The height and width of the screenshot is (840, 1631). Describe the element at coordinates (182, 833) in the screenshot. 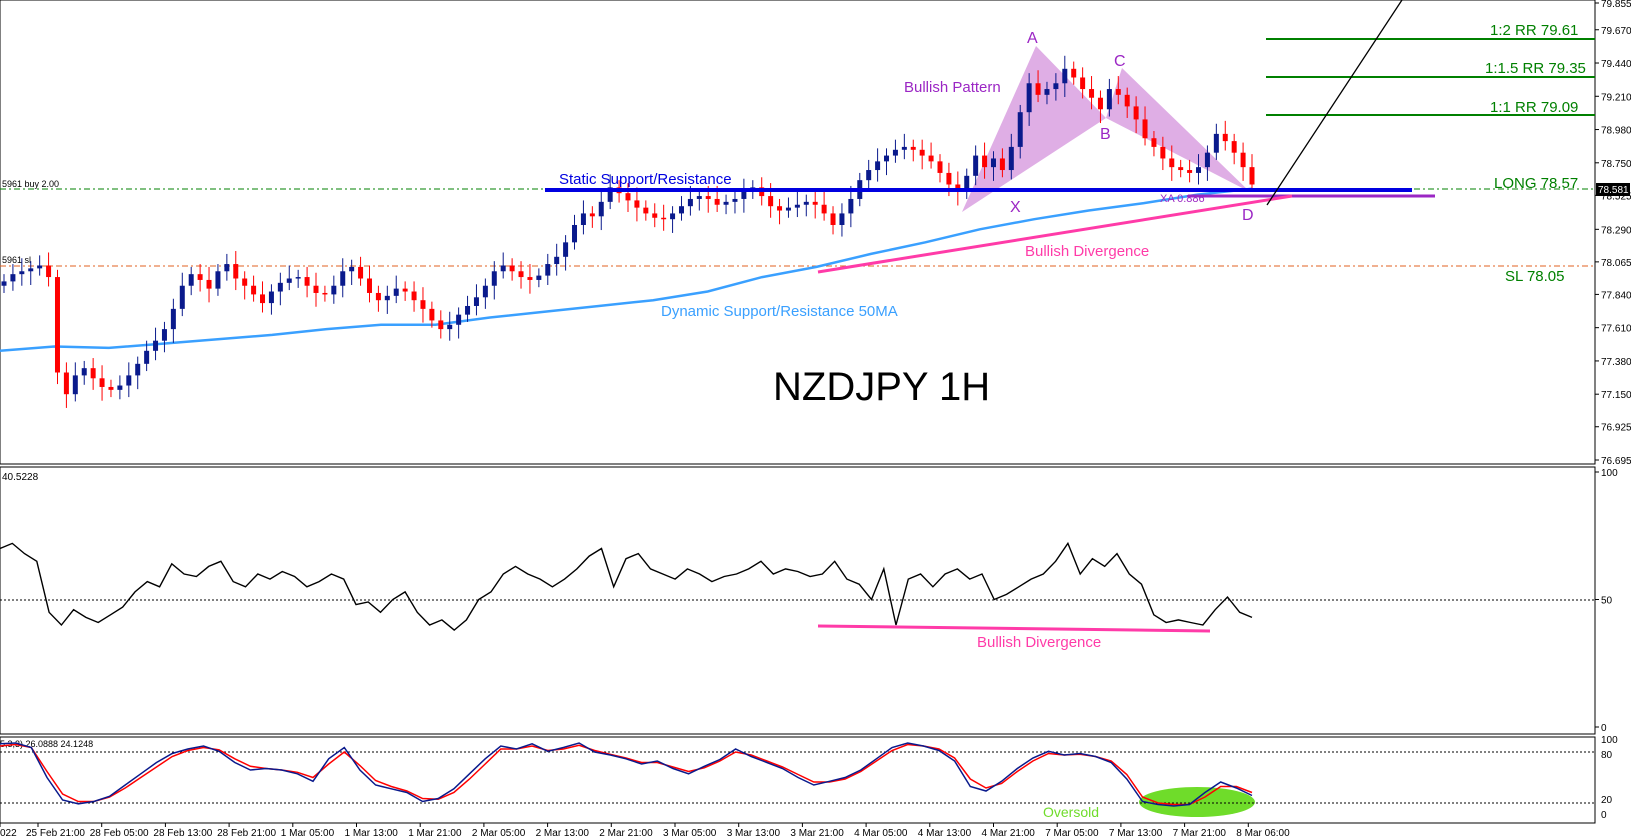

I see `time-tick-label: 28 Feb 13:00` at that location.